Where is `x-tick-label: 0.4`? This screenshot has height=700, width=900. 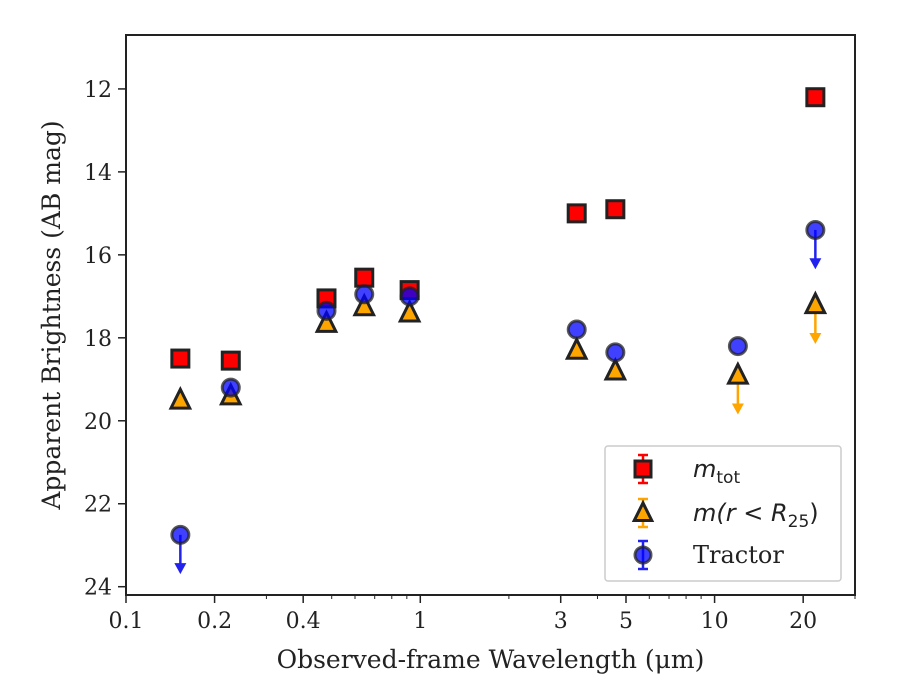 x-tick-label: 0.4 is located at coordinates (303, 621).